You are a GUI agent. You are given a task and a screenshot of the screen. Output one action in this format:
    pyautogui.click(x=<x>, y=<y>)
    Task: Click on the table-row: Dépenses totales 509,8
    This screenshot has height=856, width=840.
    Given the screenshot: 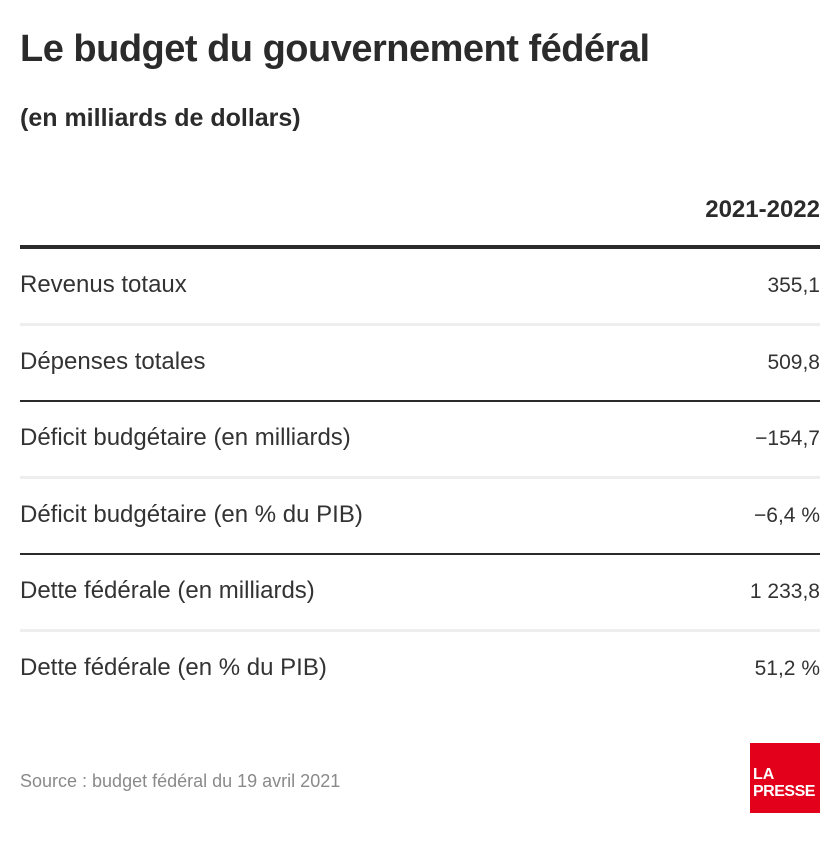 What is the action you would take?
    pyautogui.click(x=420, y=364)
    